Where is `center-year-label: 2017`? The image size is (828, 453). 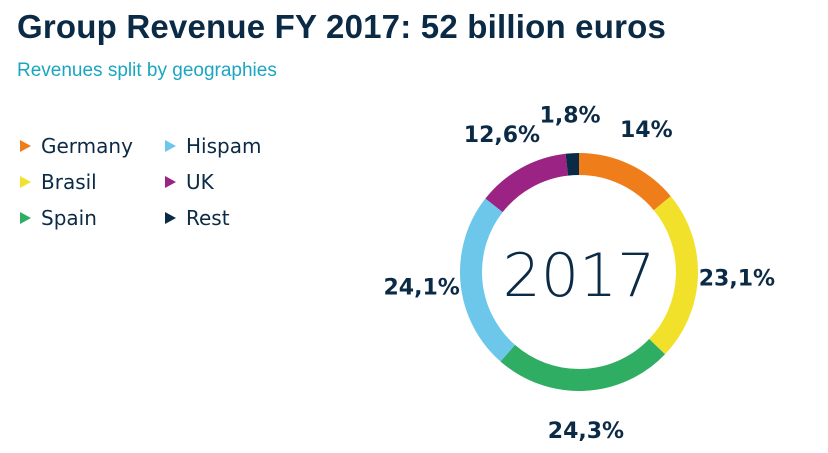
center-year-label: 2017 is located at coordinates (579, 276).